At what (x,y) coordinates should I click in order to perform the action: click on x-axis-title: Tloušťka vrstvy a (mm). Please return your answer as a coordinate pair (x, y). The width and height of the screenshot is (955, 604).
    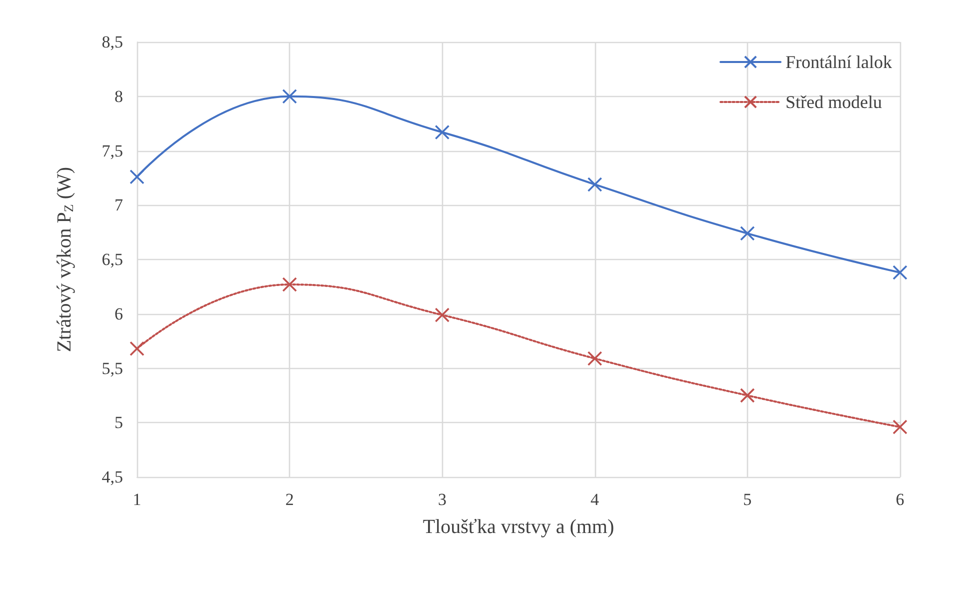
    Looking at the image, I should click on (518, 527).